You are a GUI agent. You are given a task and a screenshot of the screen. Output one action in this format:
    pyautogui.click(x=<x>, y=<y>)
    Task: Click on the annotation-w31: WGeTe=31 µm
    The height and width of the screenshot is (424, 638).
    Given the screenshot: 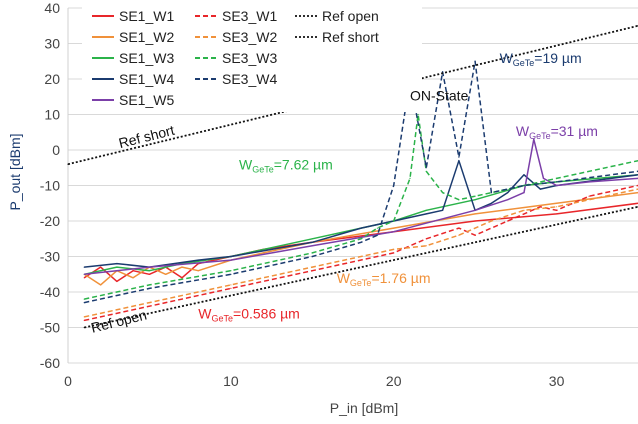 What is the action you would take?
    pyautogui.click(x=557, y=132)
    